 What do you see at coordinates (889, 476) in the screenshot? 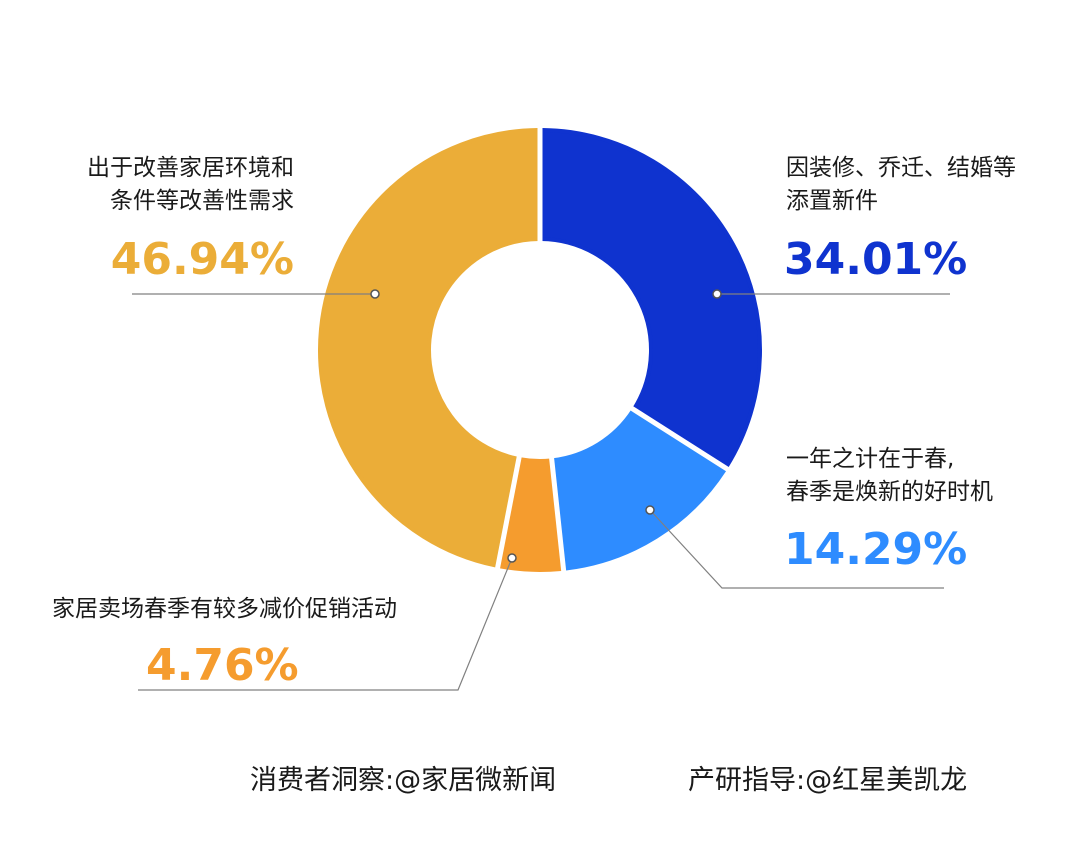
I see `slice-label-spring: 一年之计在于春, 春季是焕新的好时机` at bounding box center [889, 476].